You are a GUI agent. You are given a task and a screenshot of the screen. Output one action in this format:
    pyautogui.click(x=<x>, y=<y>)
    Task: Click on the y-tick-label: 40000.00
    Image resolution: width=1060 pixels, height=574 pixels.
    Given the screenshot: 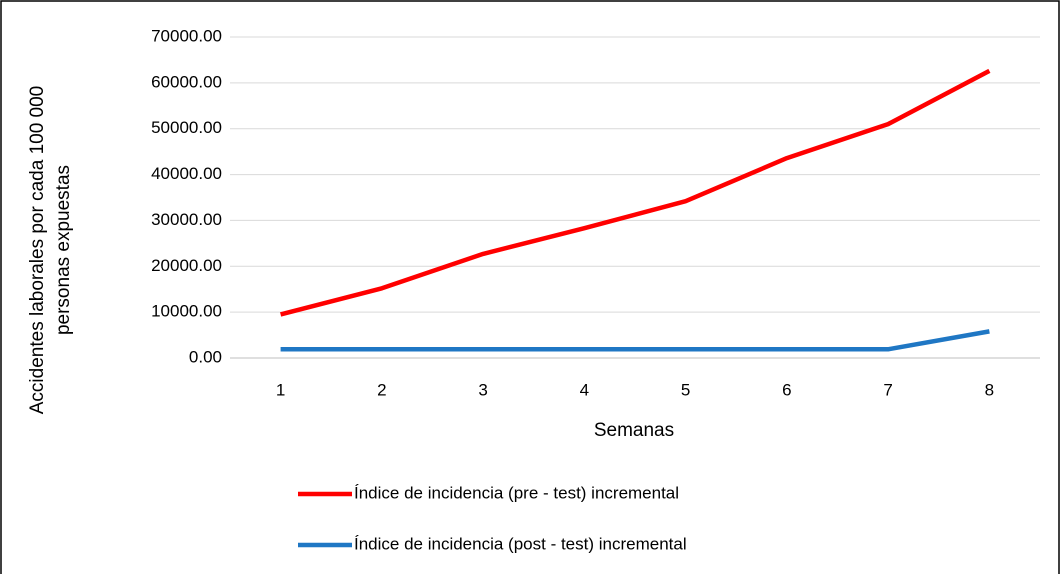 What is the action you would take?
    pyautogui.click(x=186, y=173)
    